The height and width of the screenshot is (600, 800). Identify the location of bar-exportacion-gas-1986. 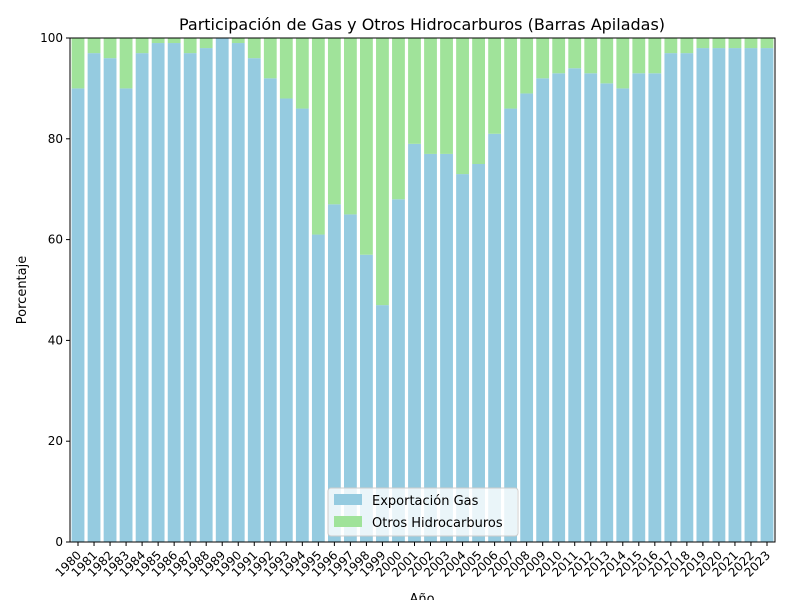
(174, 292).